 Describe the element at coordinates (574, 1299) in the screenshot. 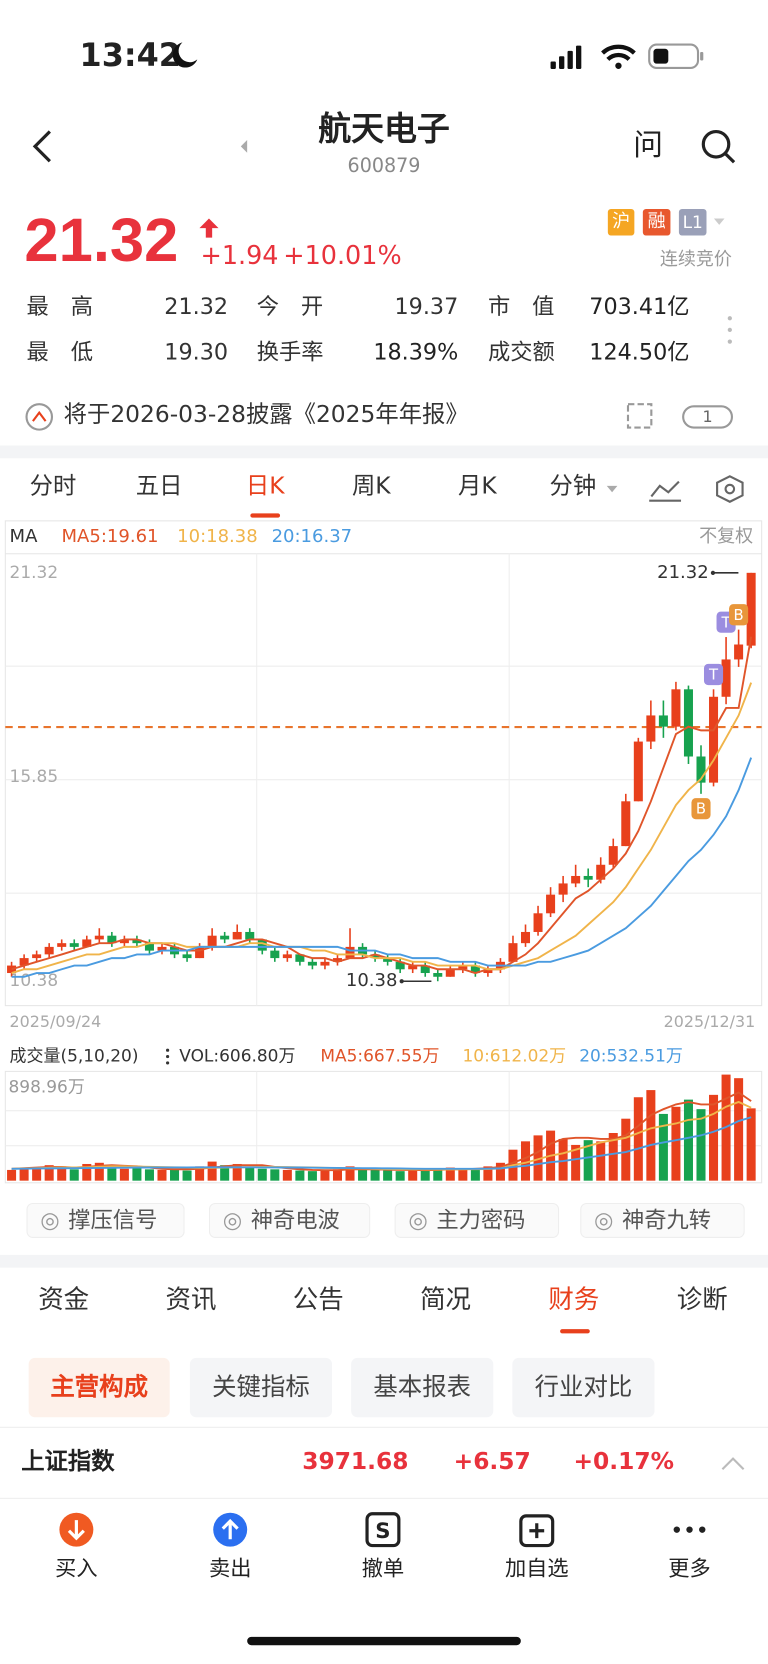

I see `info-tab-active: 财务` at that location.